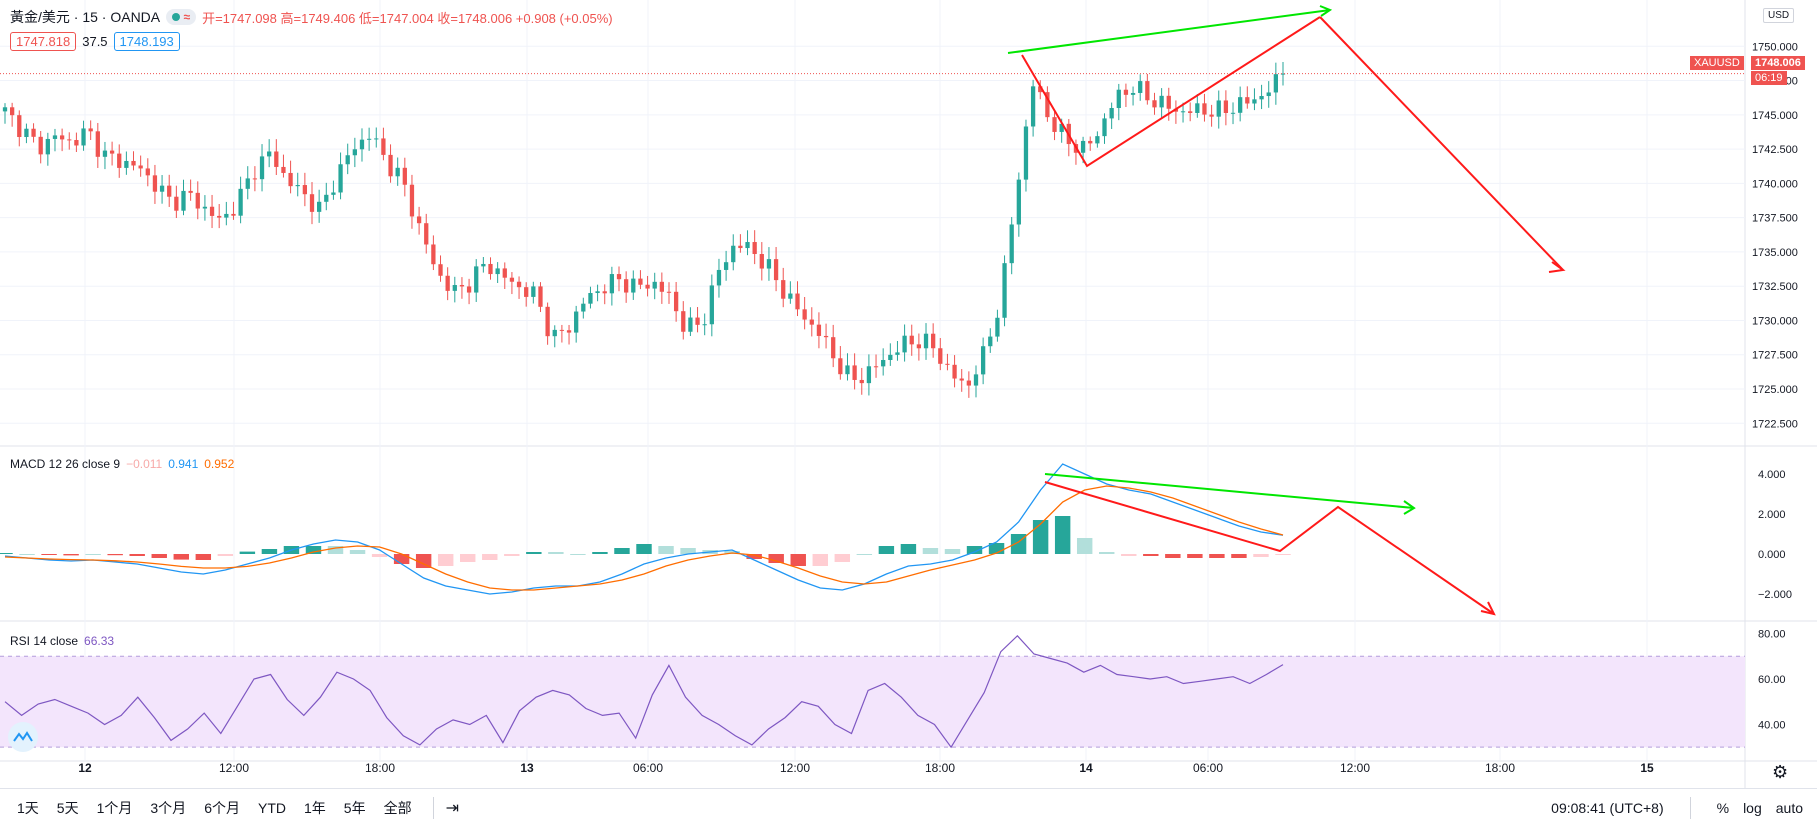 This screenshot has height=830, width=1817. What do you see at coordinates (65, 464) in the screenshot?
I see `macd-legend-title: MACD 12 26 close 9` at bounding box center [65, 464].